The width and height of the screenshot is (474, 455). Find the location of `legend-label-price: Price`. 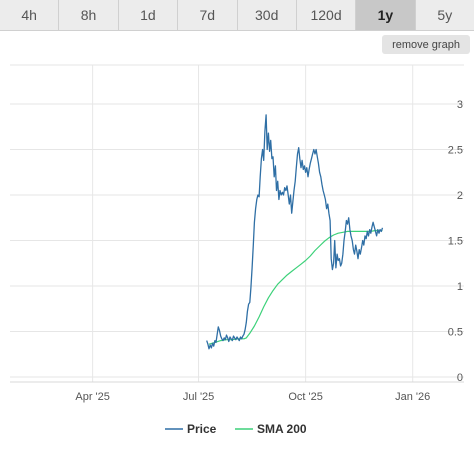

legend-label-price: Price is located at coordinates (202, 429).